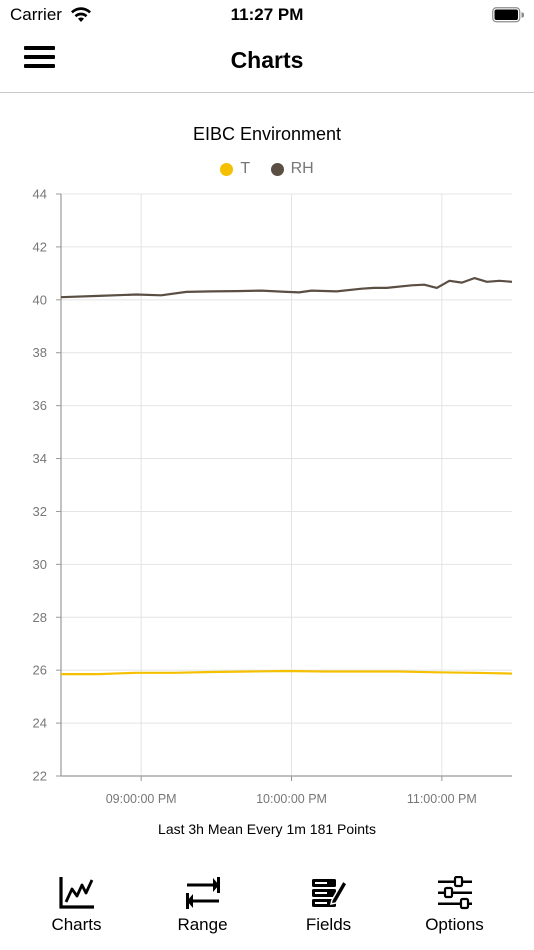  Describe the element at coordinates (267, 829) in the screenshot. I see `chart-subtitle: Last 3h Mean Every 1m 181 Points` at that location.